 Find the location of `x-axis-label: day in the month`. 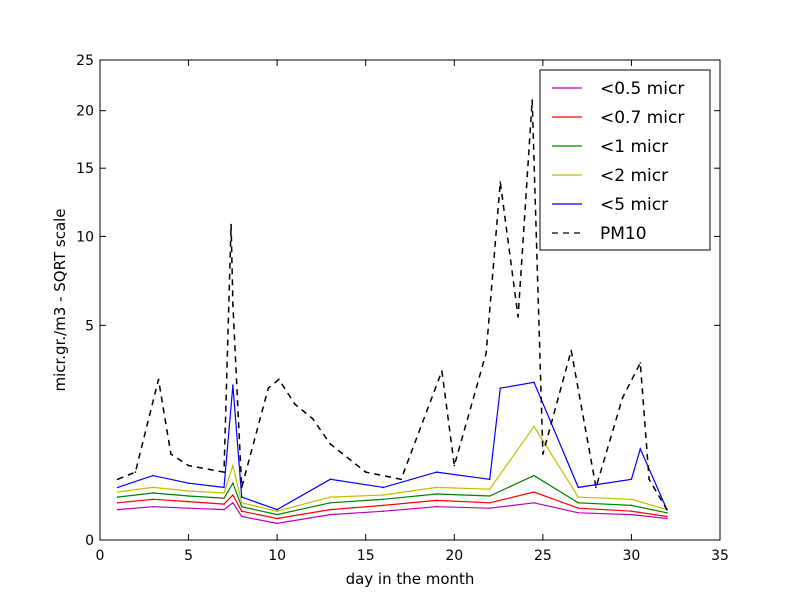

x-axis-label: day in the month is located at coordinates (410, 579).